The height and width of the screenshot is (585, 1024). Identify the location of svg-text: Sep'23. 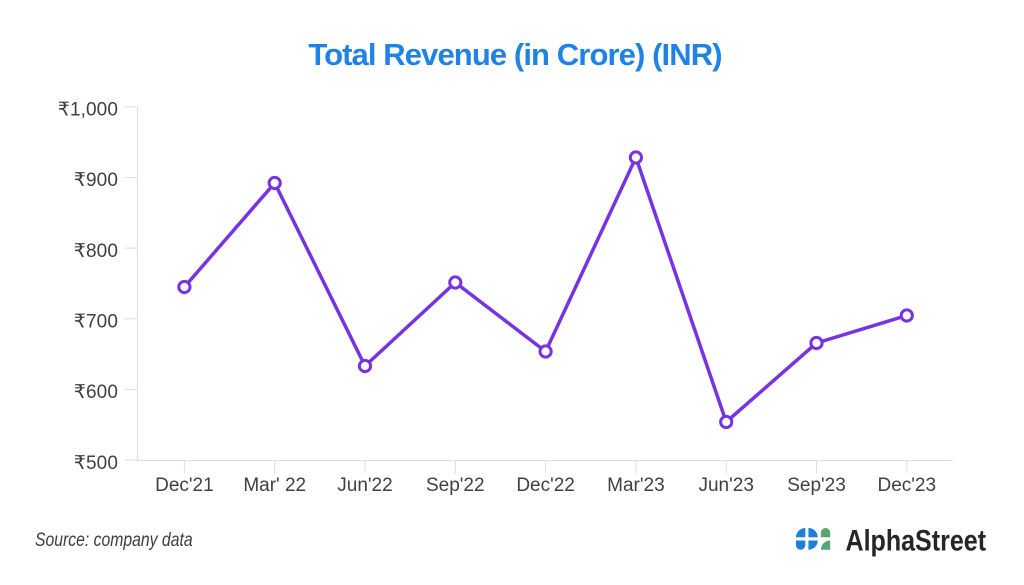
(816, 485).